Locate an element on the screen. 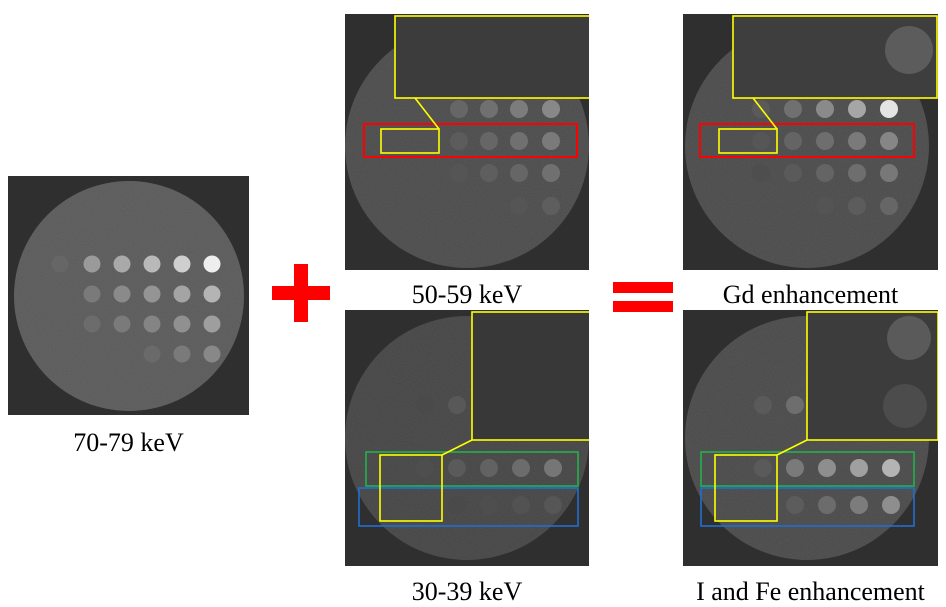  plus-icon is located at coordinates (301, 293).